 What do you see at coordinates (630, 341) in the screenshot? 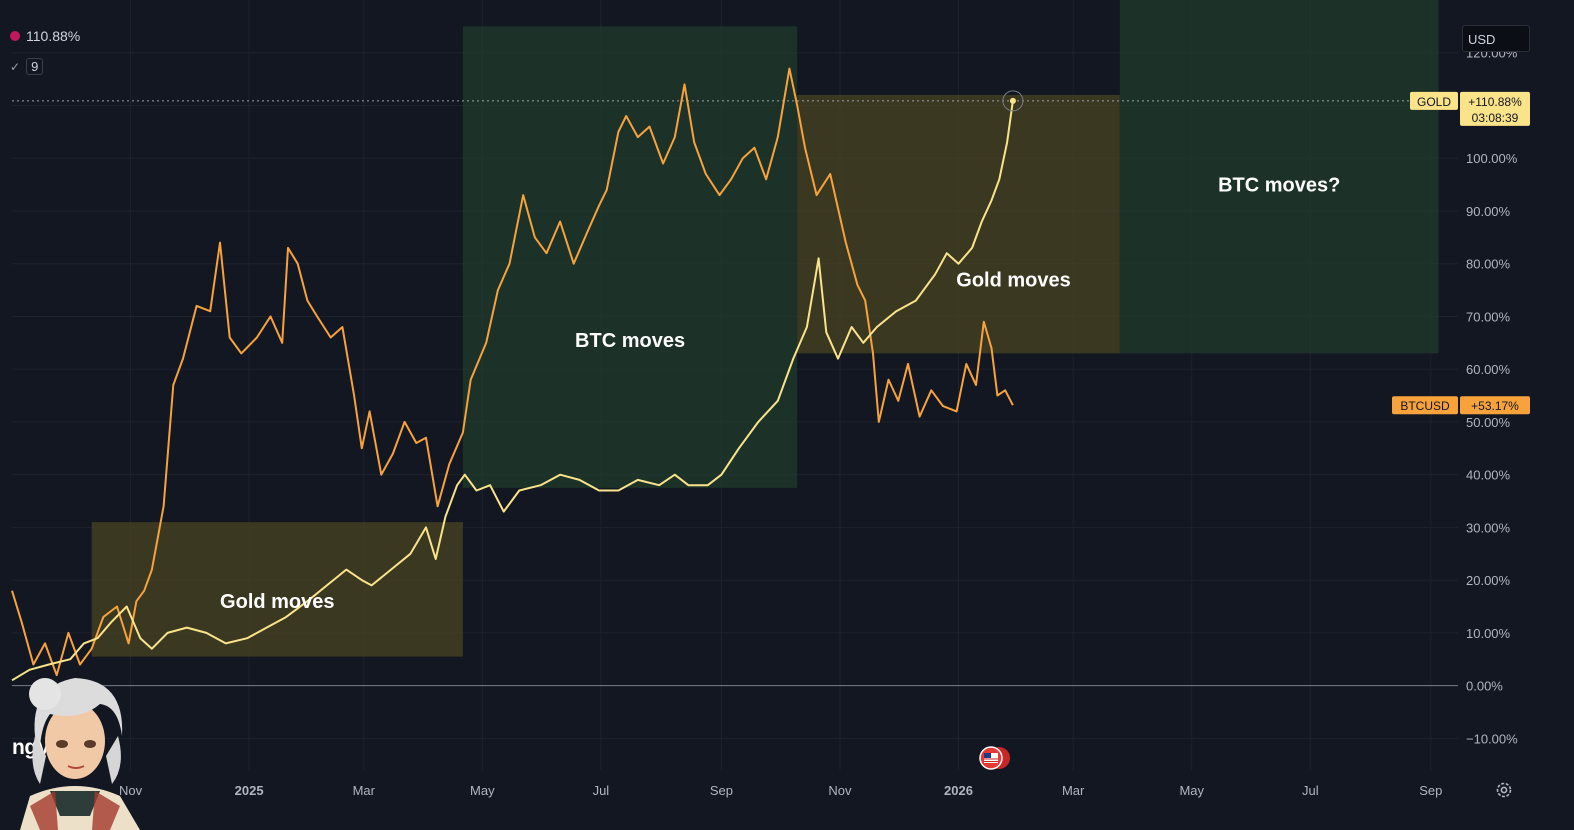
I see `zone-label: BTC moves` at bounding box center [630, 341].